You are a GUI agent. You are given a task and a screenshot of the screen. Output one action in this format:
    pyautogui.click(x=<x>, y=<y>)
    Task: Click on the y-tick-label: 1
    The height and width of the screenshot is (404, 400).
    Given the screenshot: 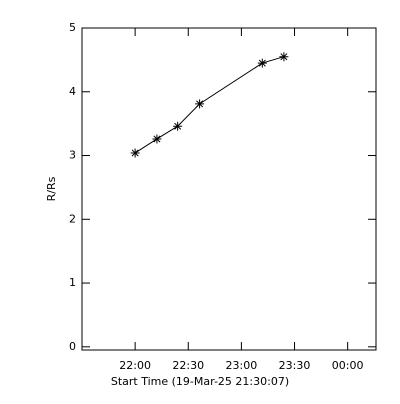 What is the action you would take?
    pyautogui.click(x=72, y=282)
    